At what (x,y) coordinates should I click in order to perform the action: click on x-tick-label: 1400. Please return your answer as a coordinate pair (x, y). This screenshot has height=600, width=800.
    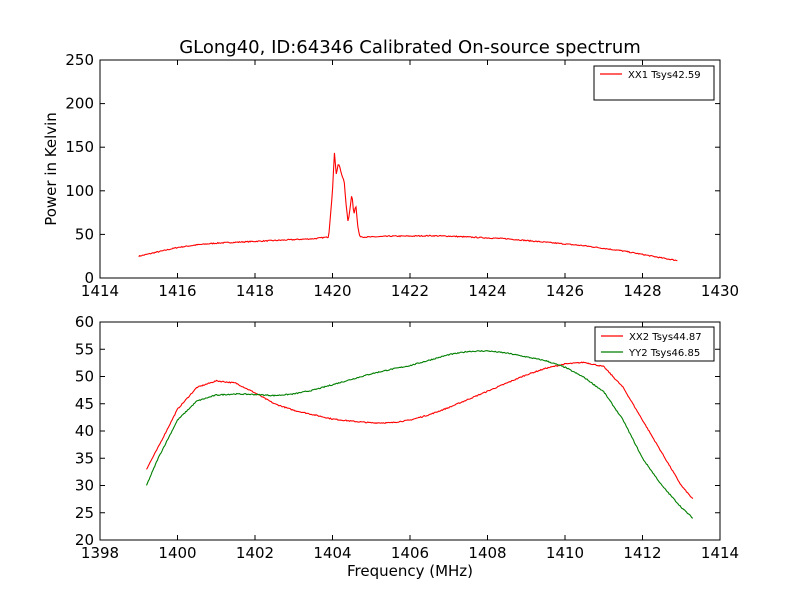
    Looking at the image, I should click on (177, 553).